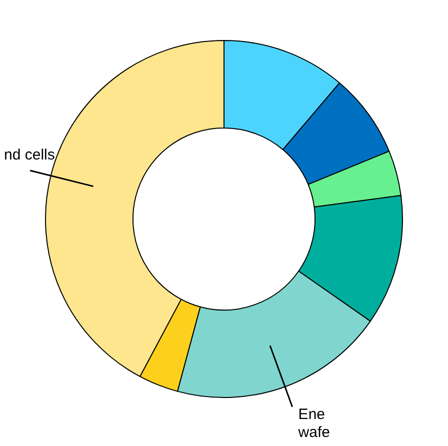  I want to click on slice-label: nd cells, so click(29, 155).